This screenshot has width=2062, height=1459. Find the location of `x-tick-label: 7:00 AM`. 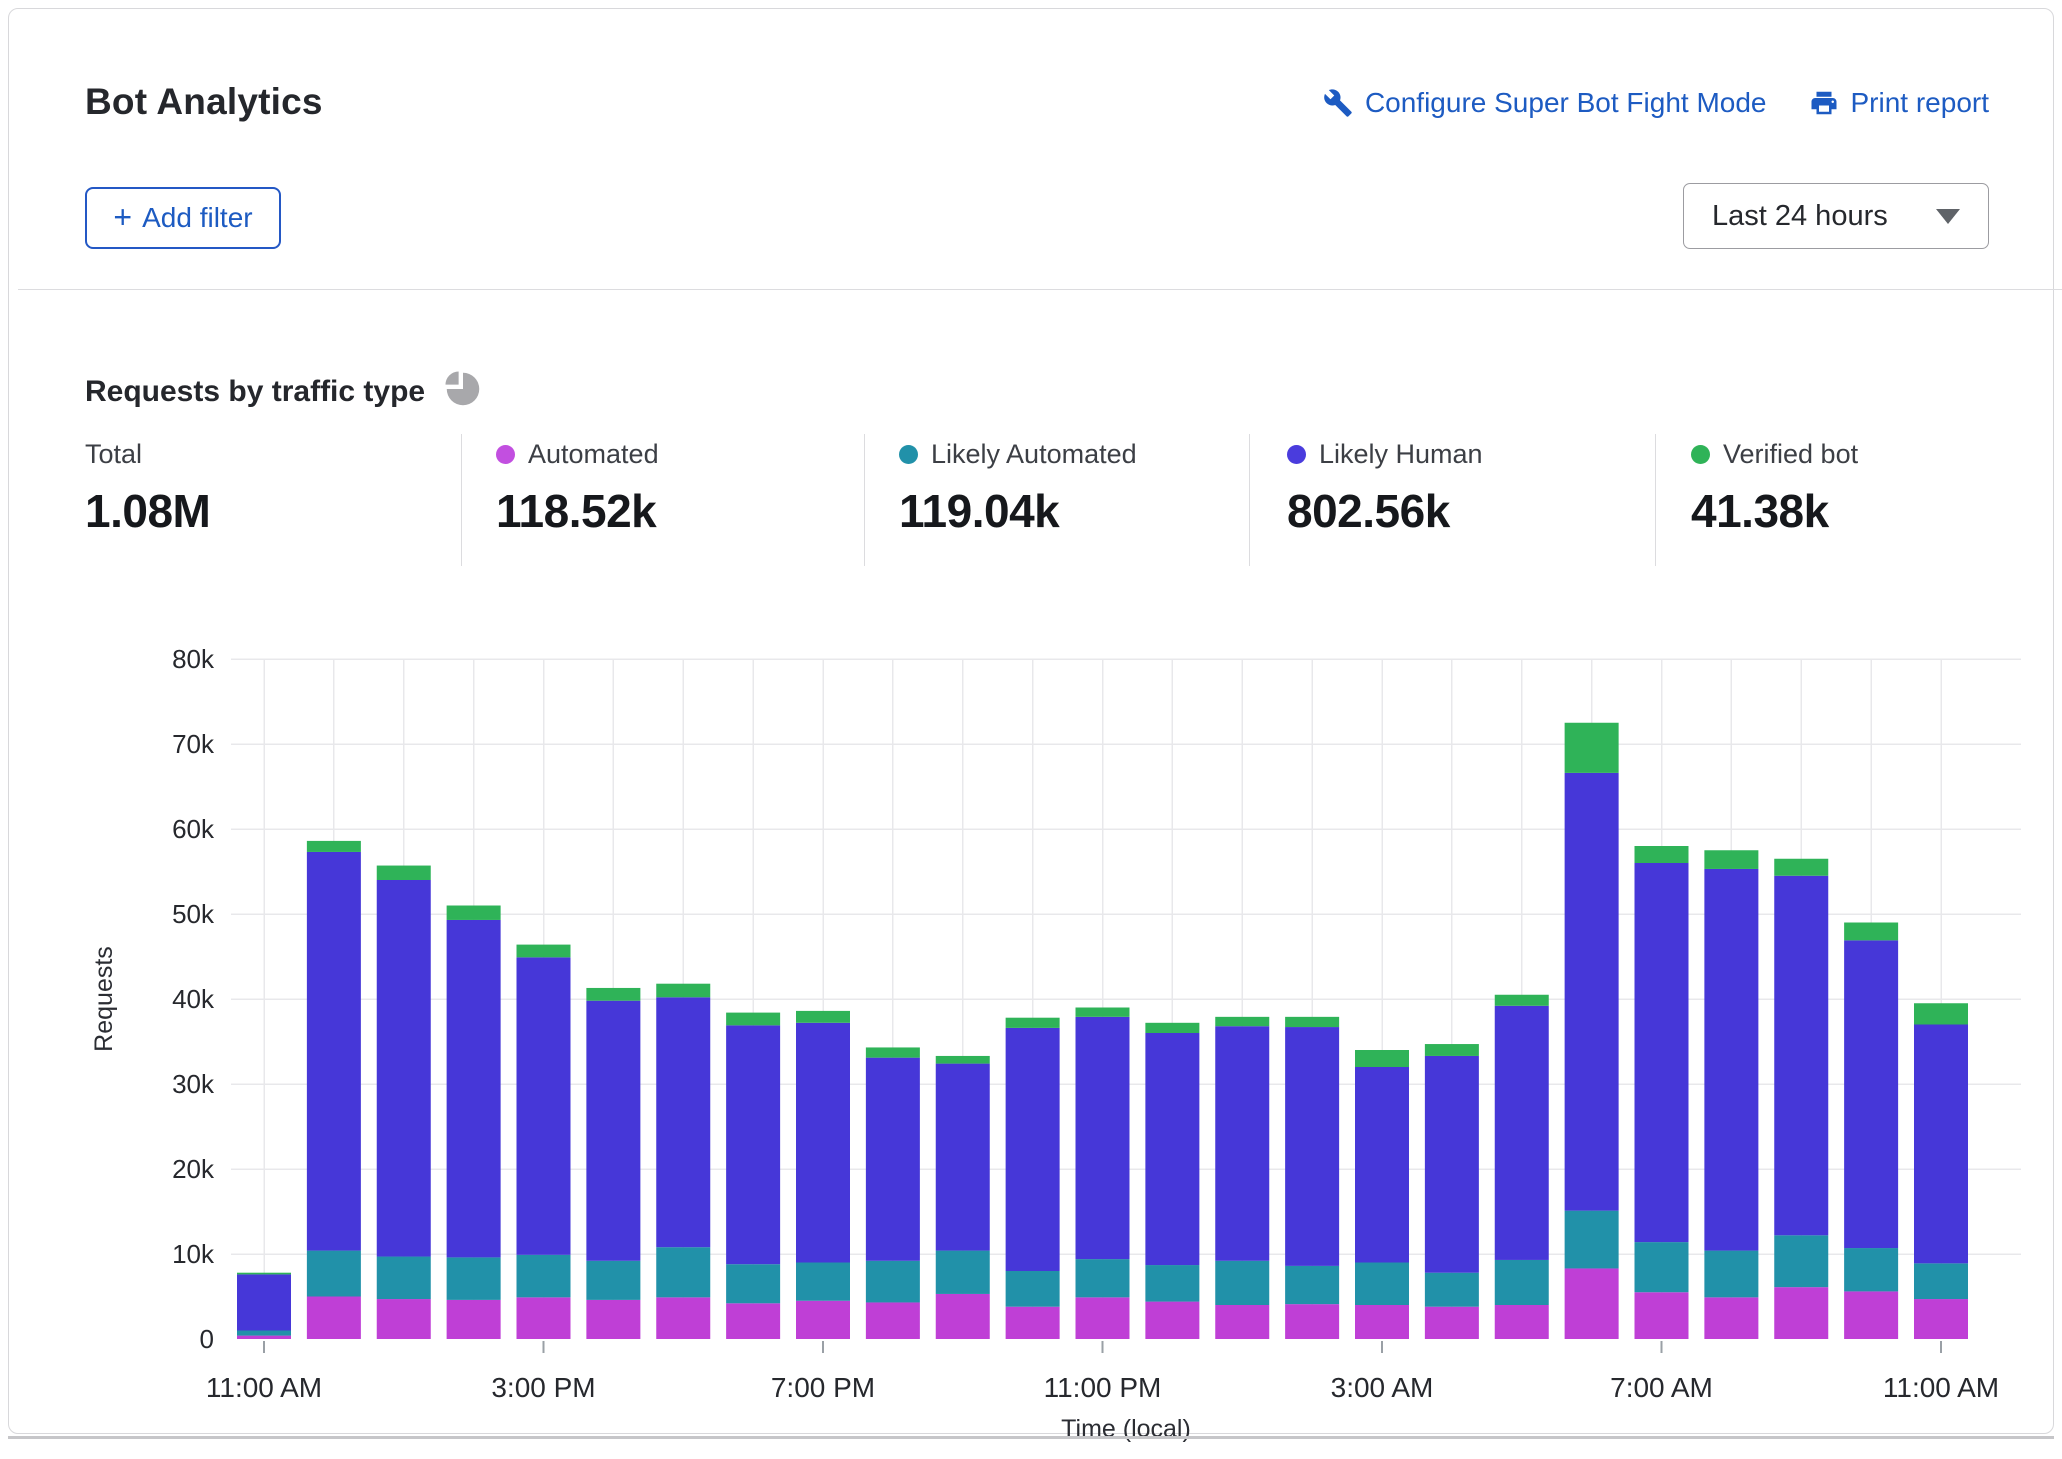

x-tick-label: 7:00 AM is located at coordinates (1661, 1387).